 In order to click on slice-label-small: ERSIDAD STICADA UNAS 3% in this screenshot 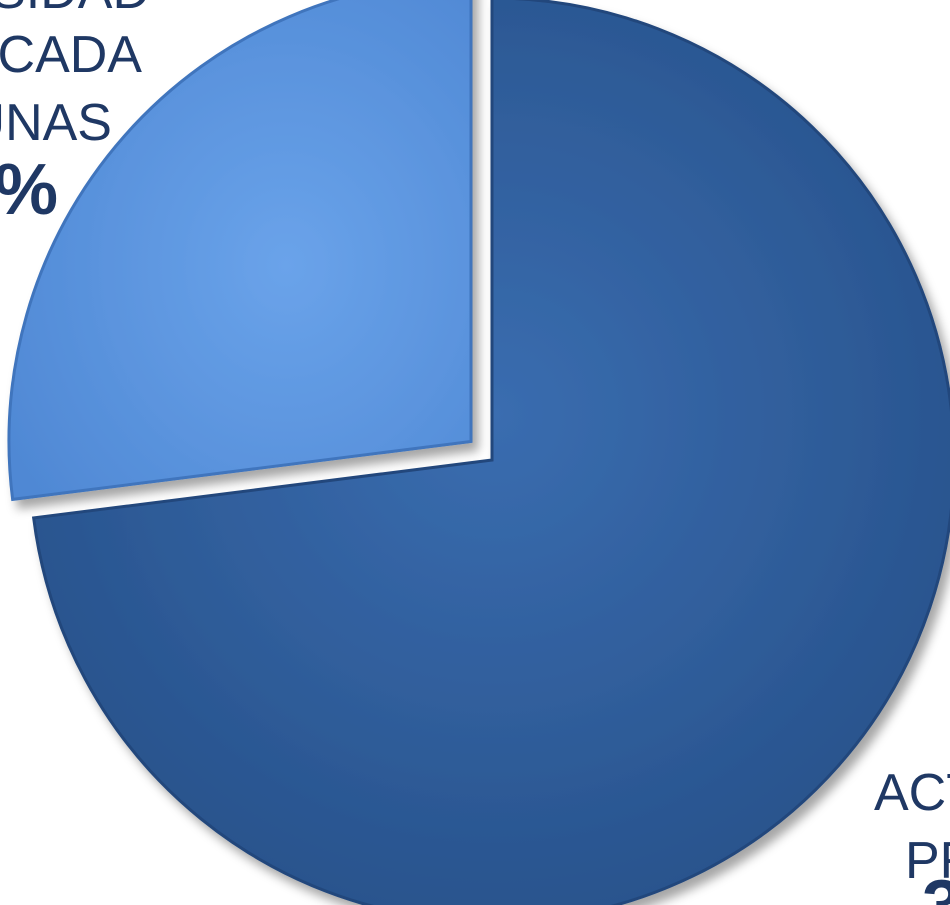, I will do `click(75, 115)`.